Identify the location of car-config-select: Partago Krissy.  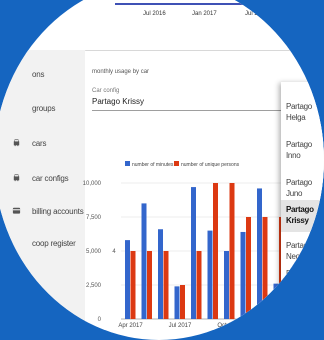
(118, 101).